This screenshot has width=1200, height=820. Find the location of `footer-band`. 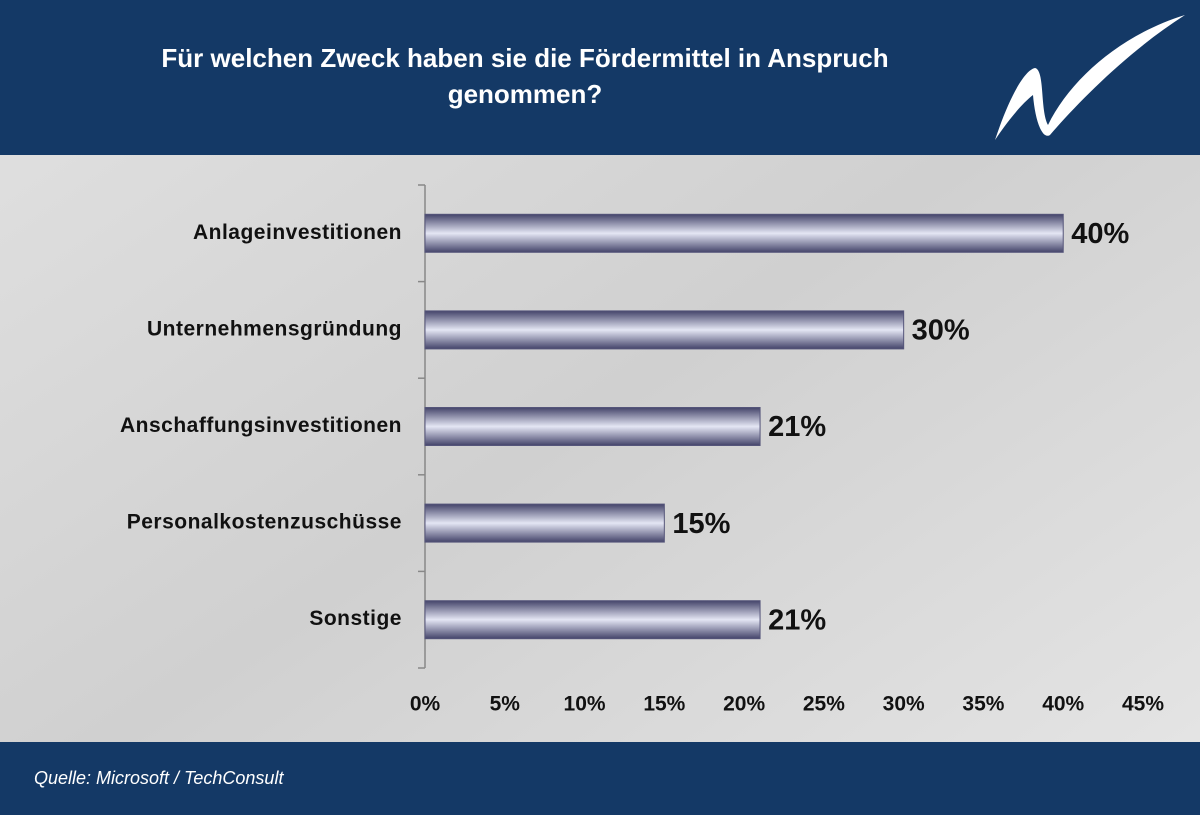

footer-band is located at coordinates (600, 778).